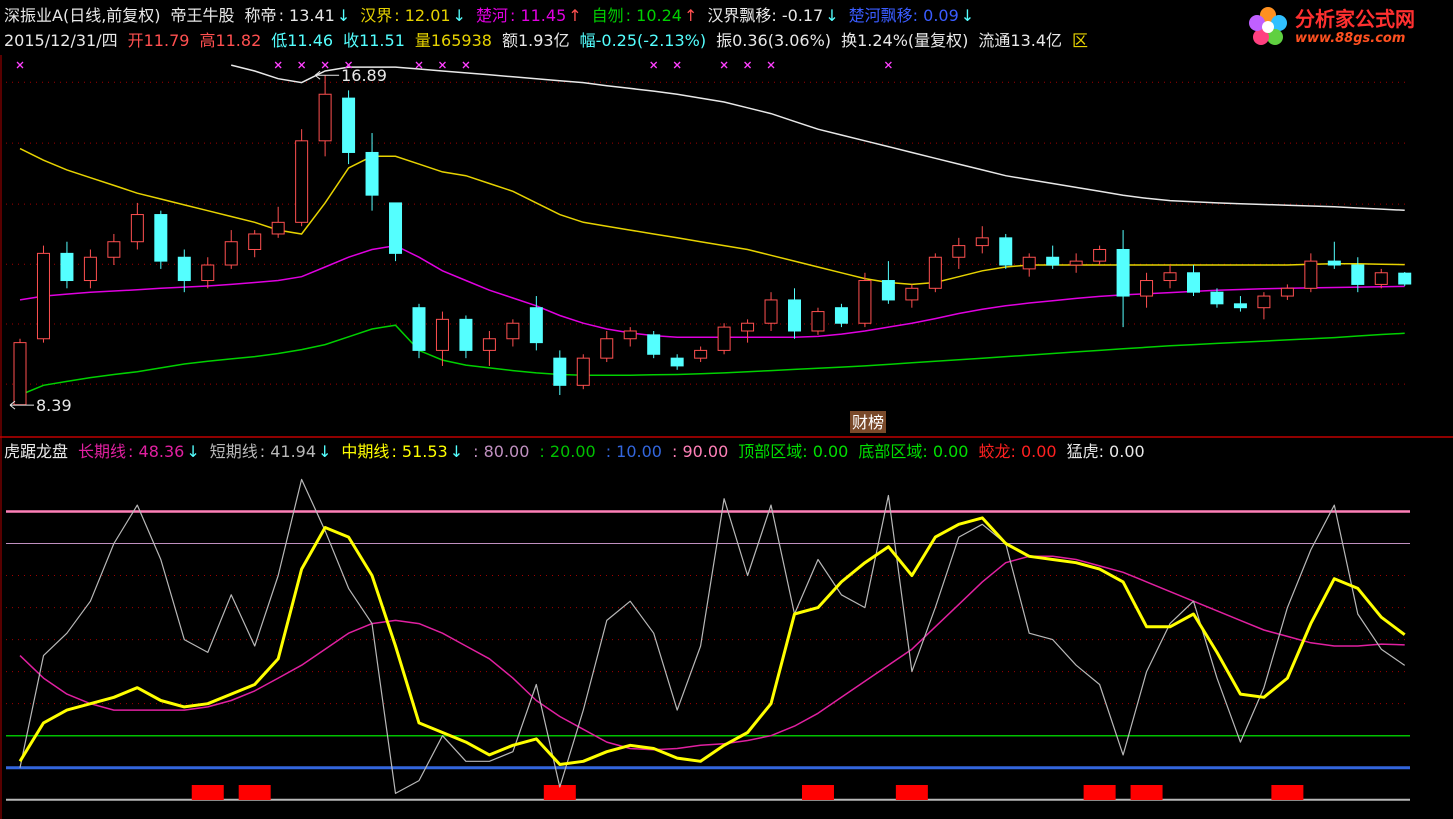  Describe the element at coordinates (905, 40) in the screenshot. I see `info-item: 换1.24%(量复权)` at that location.